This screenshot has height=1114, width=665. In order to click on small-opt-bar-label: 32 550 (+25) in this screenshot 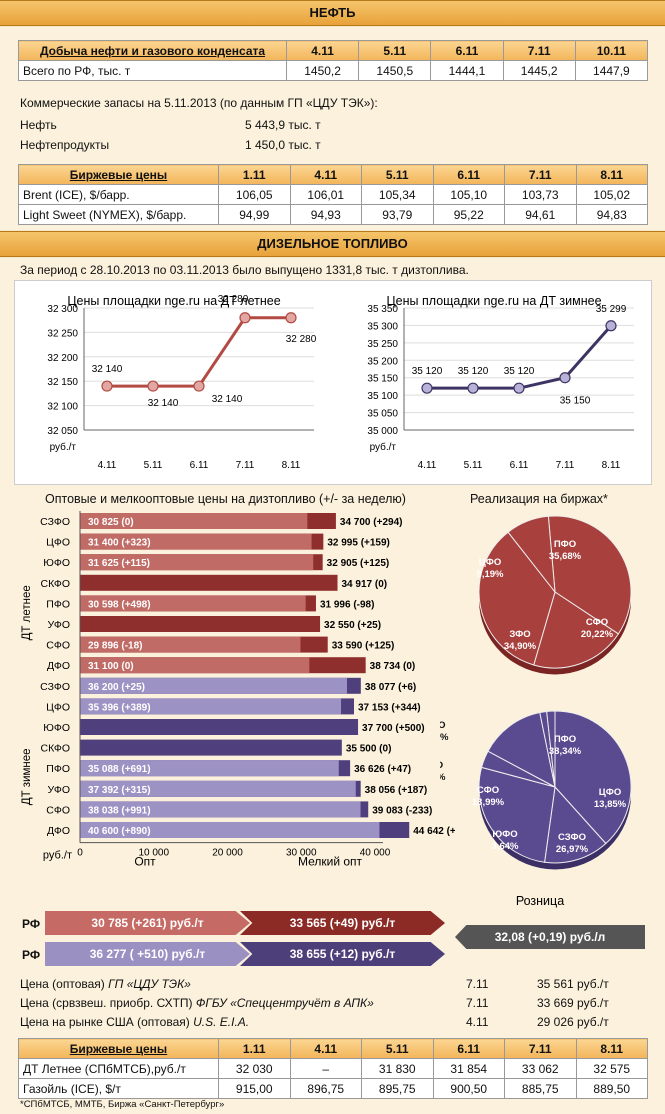, I will do `click(352, 625)`.